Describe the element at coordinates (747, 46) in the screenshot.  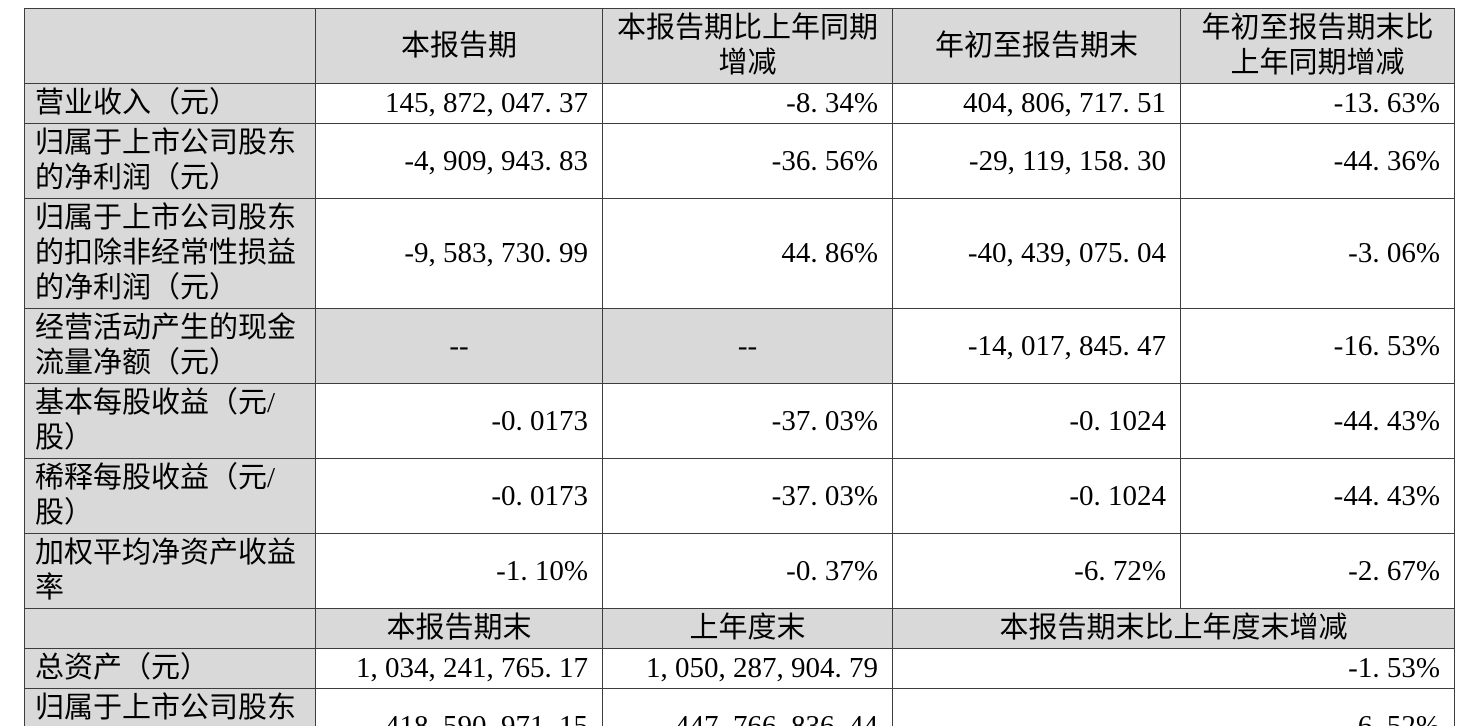
I see `header-current-period-yoy: 本报告期比上年同期增减` at that location.